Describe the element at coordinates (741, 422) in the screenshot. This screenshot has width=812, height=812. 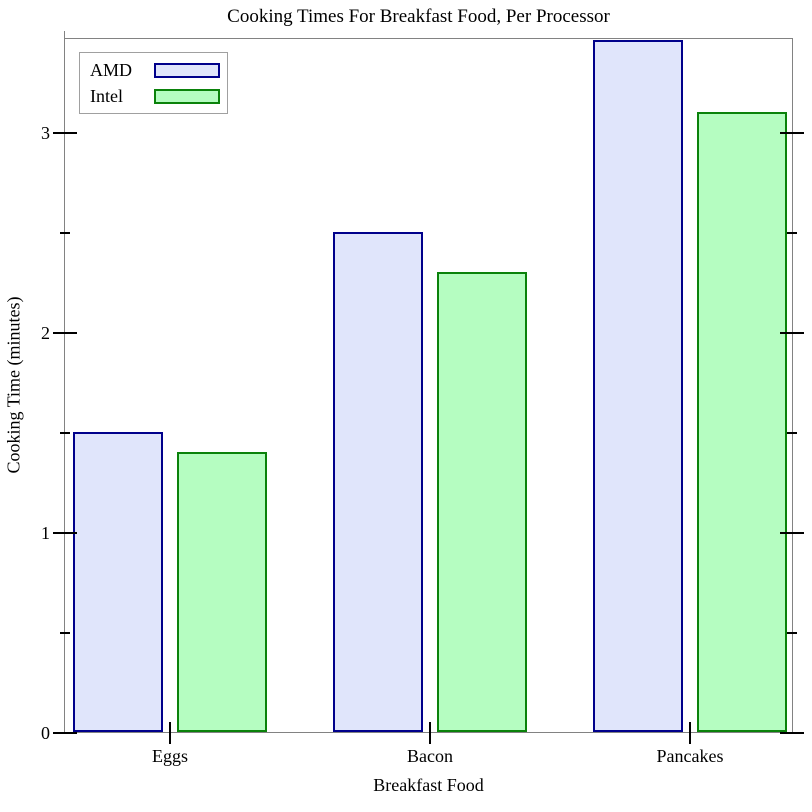
I see `bar-intel-pancakes` at that location.